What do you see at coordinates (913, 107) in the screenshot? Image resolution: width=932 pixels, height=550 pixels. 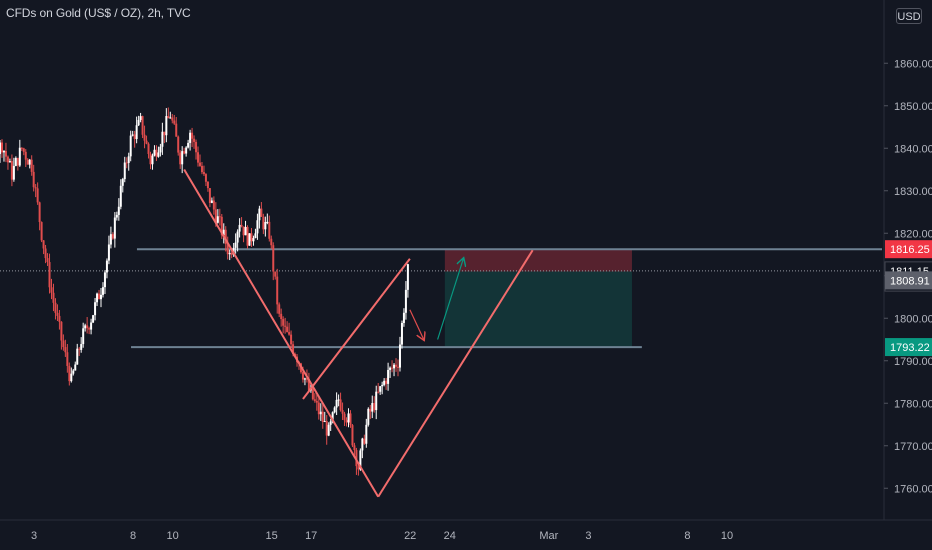 I see `price-tick-label: 1850.00` at bounding box center [913, 107].